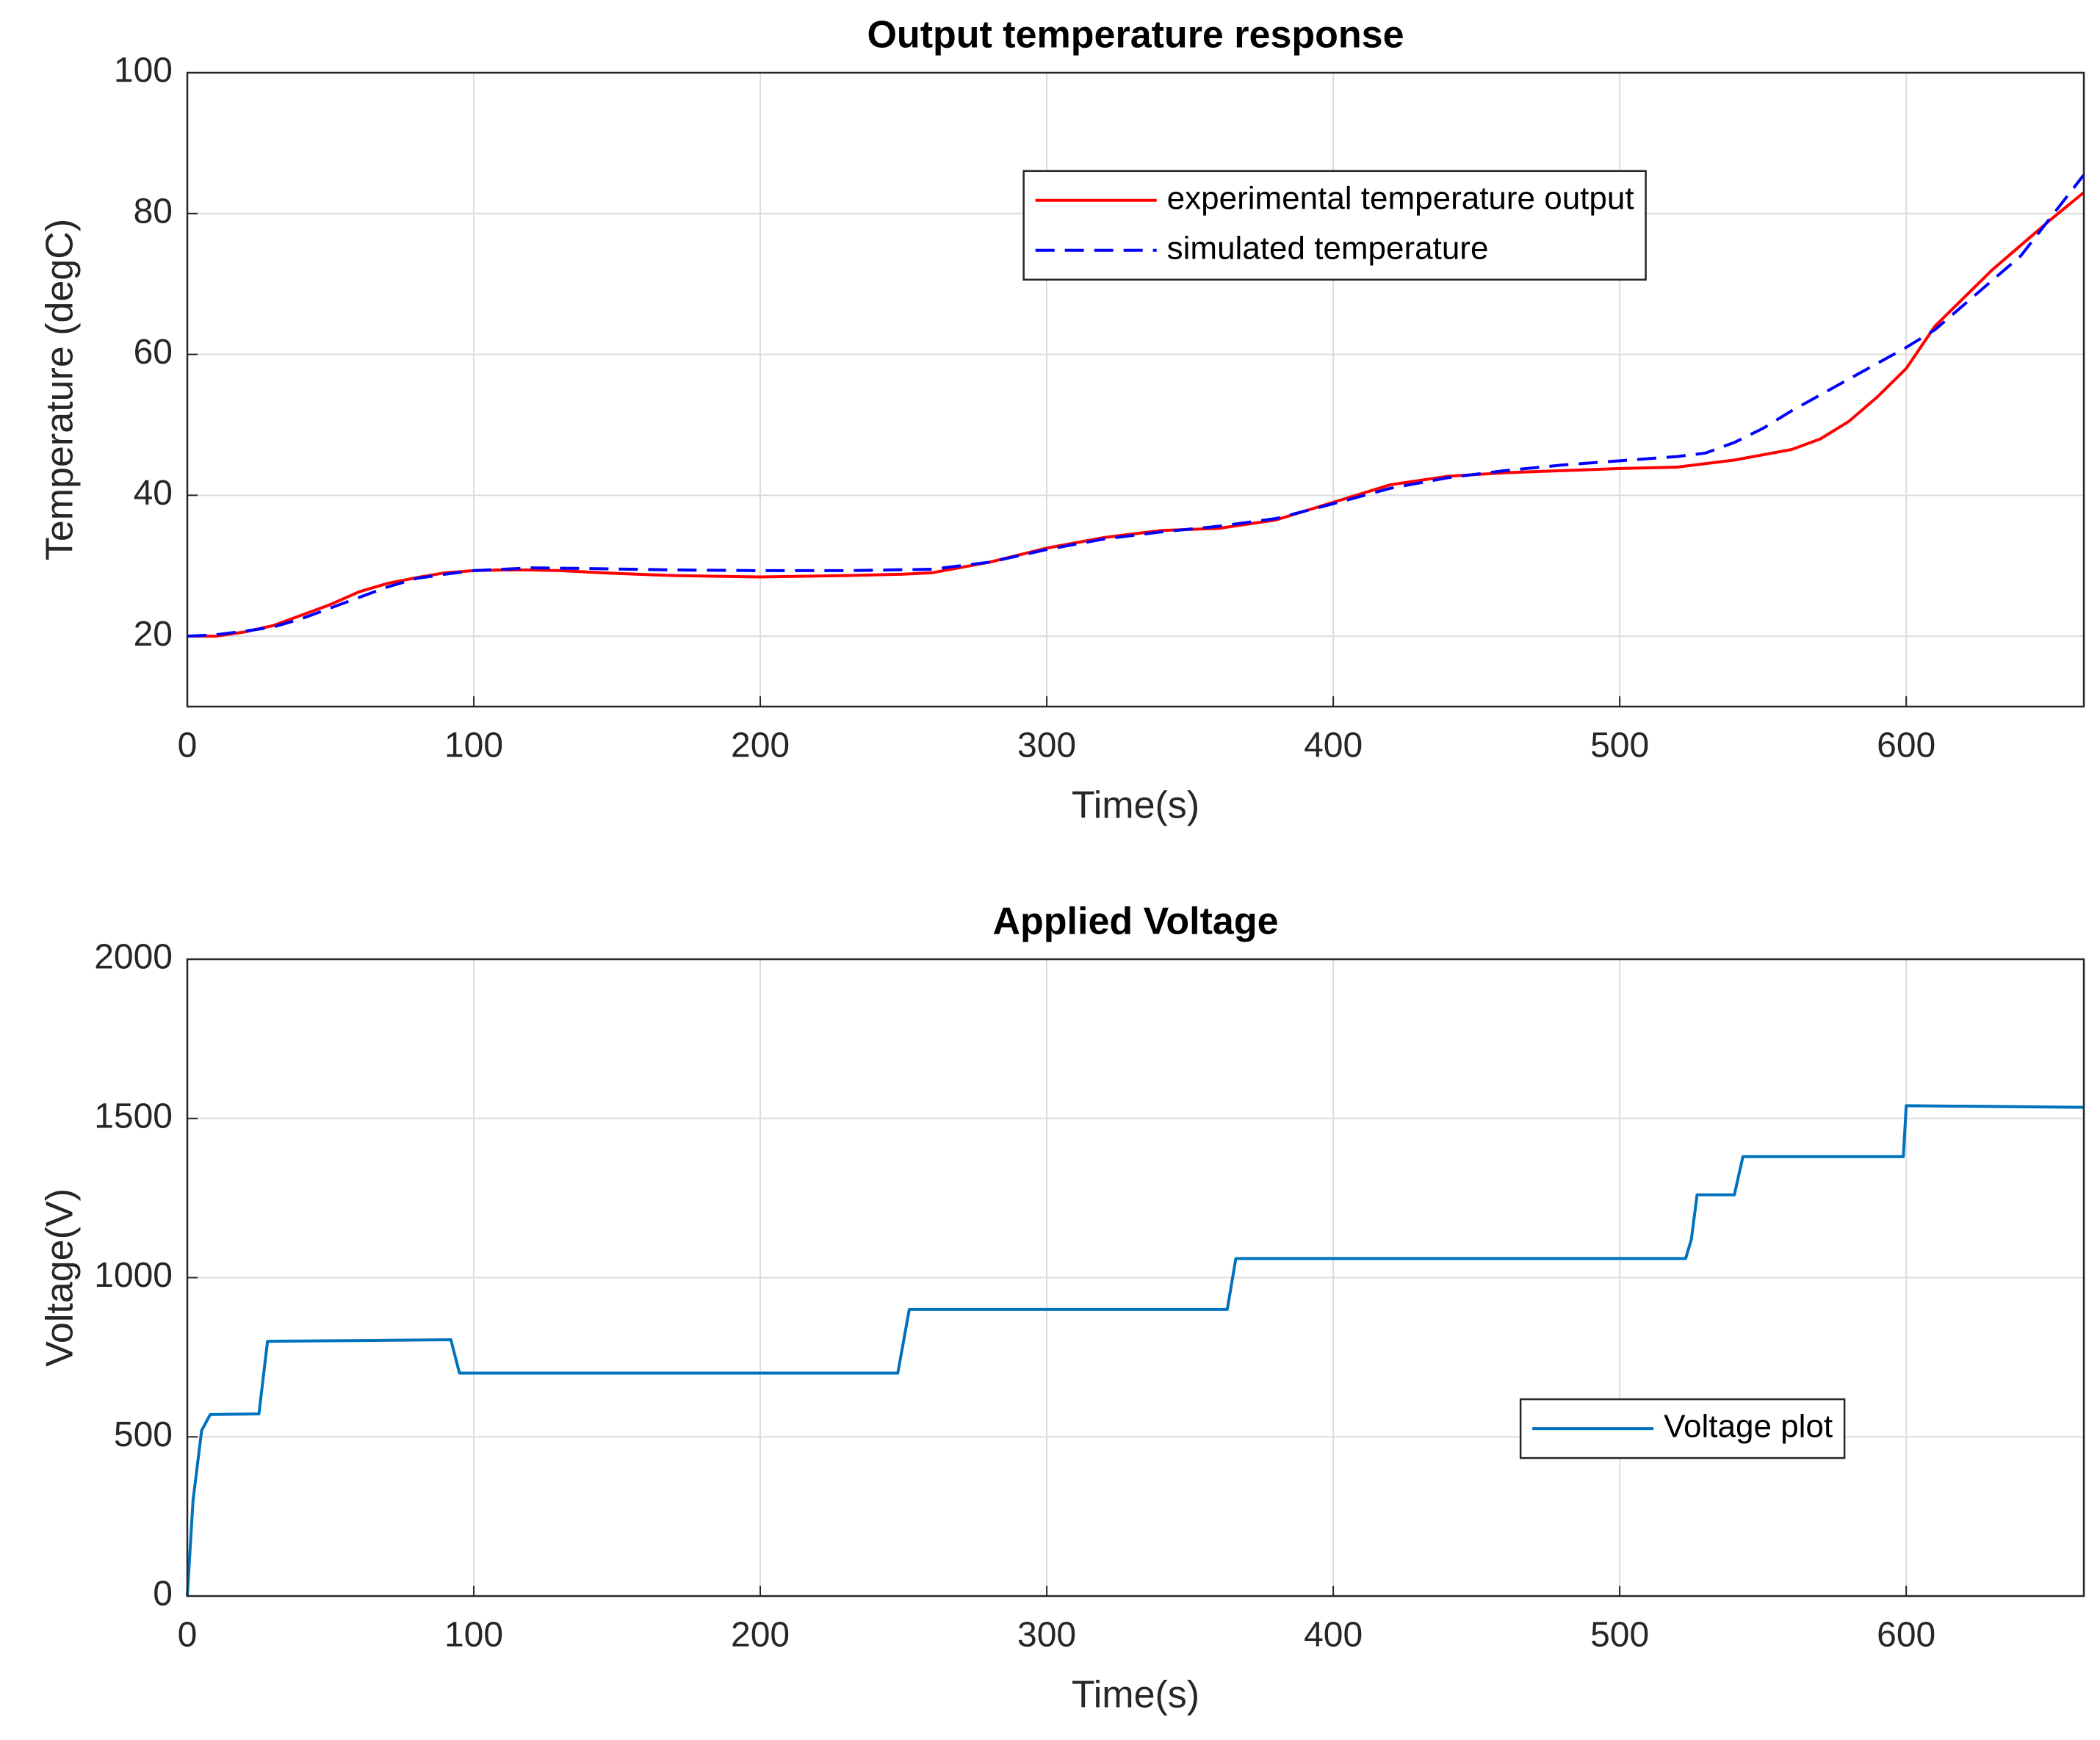  Describe the element at coordinates (163, 1594) in the screenshot. I see `y-tick-label: 0` at that location.